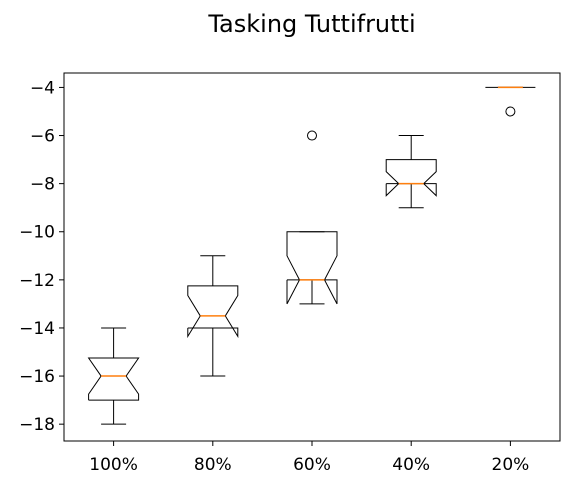  I want to click on box-20%, so click(510, 101).